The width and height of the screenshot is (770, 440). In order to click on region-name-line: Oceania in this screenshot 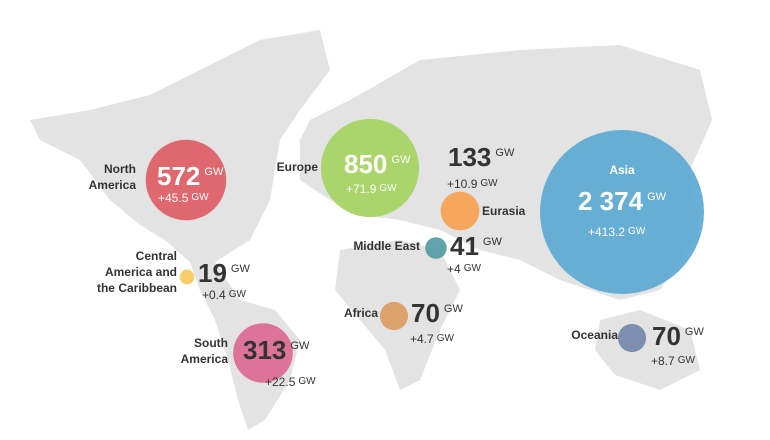, I will do `click(594, 335)`.